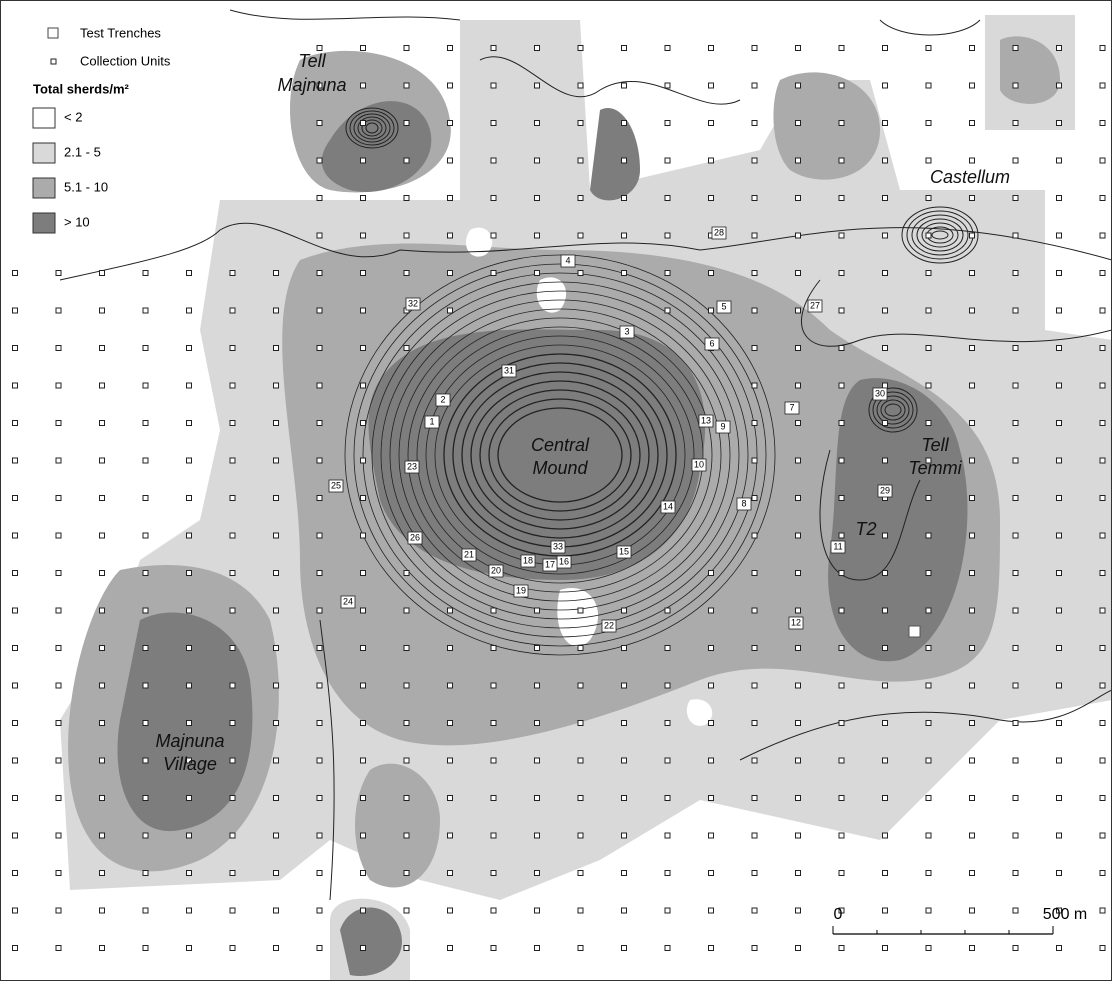 The image size is (1112, 981). Describe the element at coordinates (796, 622) in the screenshot. I see `trench-number: 12` at that location.